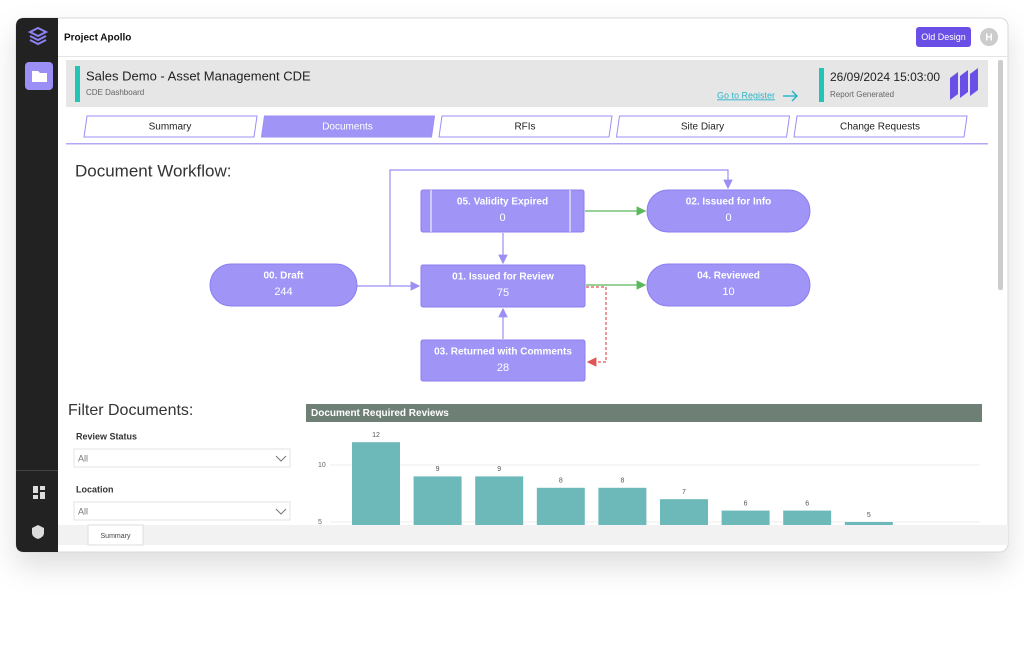  Describe the element at coordinates (503, 352) in the screenshot. I see `node-label: 03. Returned with Comments` at that location.